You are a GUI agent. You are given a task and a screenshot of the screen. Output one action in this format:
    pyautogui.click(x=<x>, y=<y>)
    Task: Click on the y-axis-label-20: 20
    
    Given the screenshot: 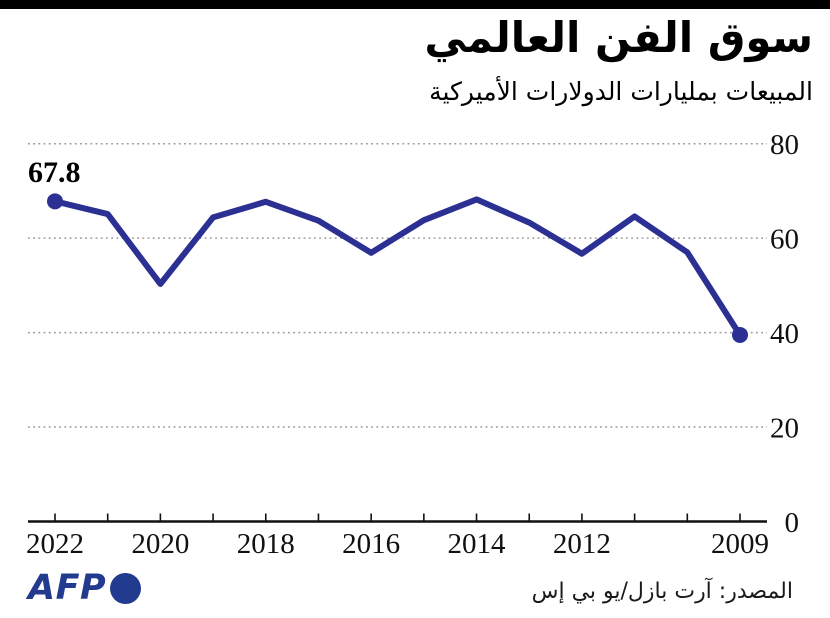 What is the action you would take?
    pyautogui.click(x=784, y=429)
    